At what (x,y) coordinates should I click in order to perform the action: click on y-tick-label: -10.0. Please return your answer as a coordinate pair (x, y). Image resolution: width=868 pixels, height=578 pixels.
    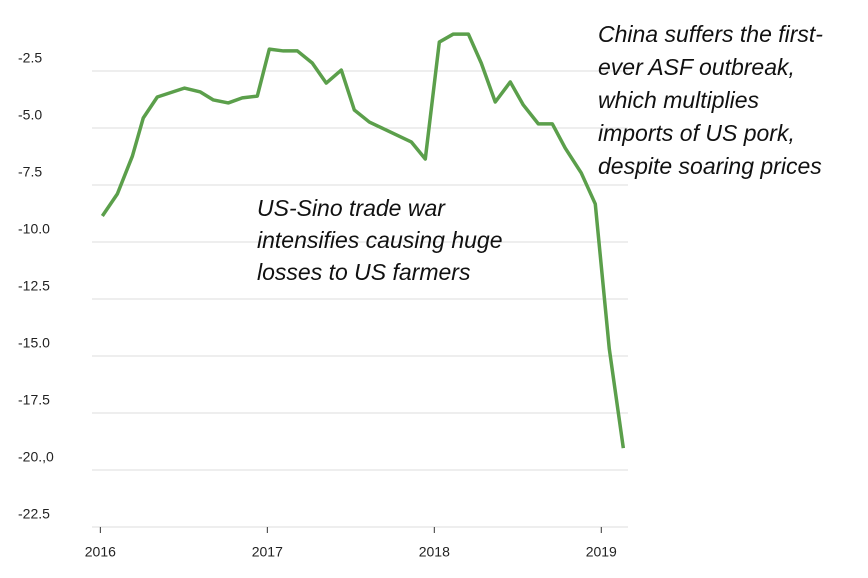
    Looking at the image, I should click on (34, 229).